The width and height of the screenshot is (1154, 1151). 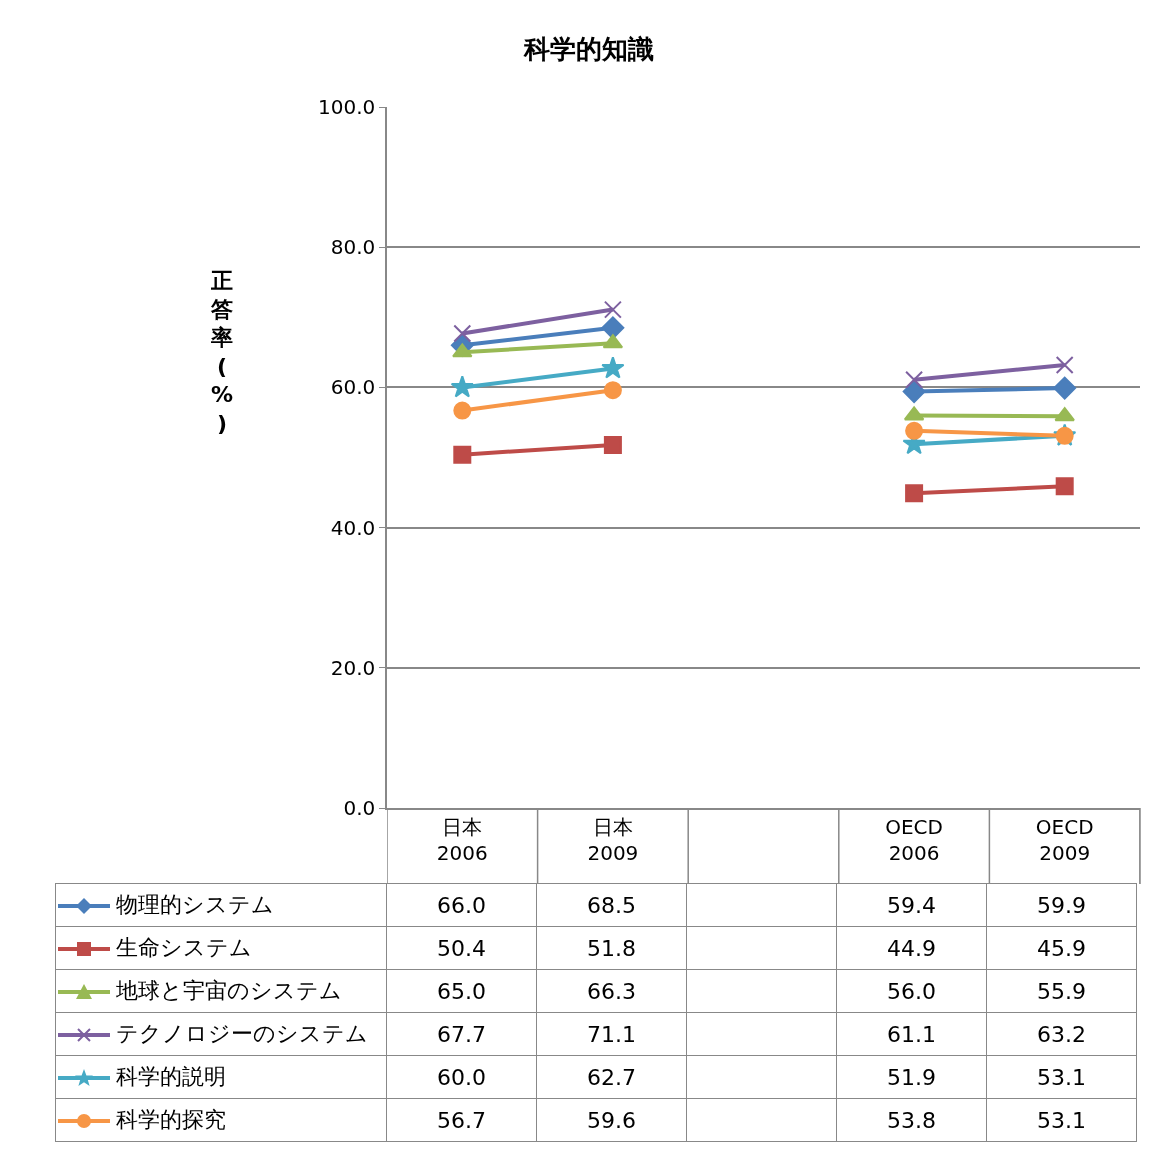 What do you see at coordinates (461, 948) in the screenshot?
I see `data-label: 50.4` at bounding box center [461, 948].